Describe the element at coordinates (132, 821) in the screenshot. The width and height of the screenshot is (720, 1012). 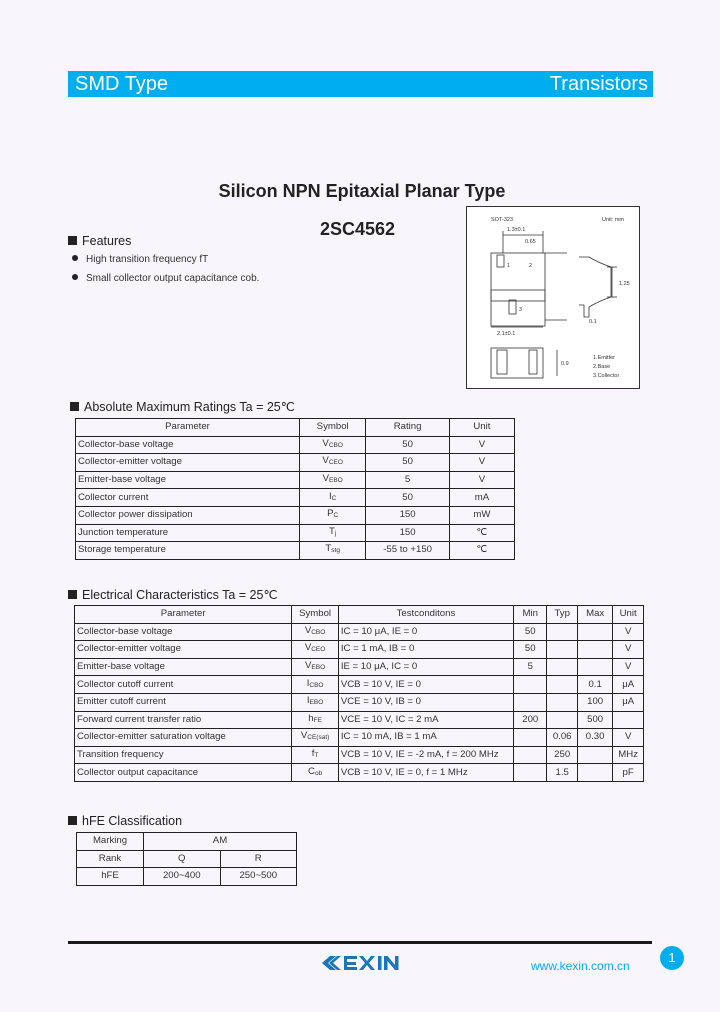
I see `hfe-heading-text: hFE Classification` at that location.